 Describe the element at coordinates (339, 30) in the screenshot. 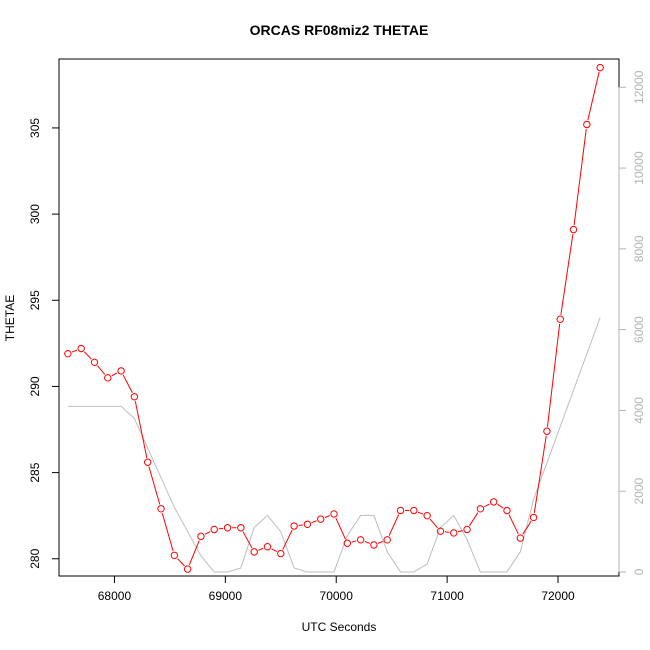

I see `chart-title: ORCAS RF08miz2 THETAE` at that location.